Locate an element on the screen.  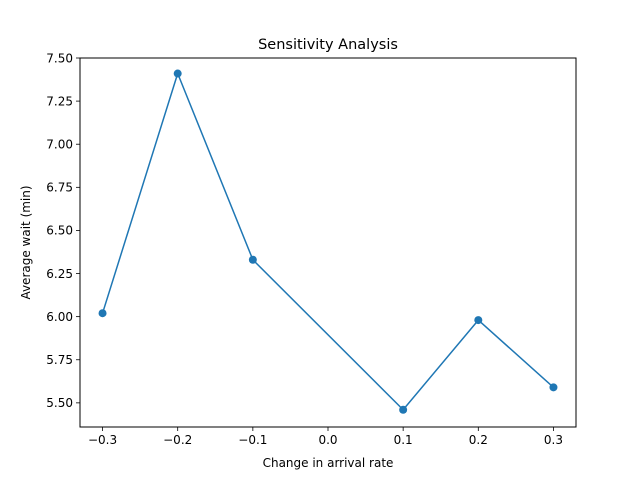
y-tick-label: 7.50 is located at coordinates (59, 58).